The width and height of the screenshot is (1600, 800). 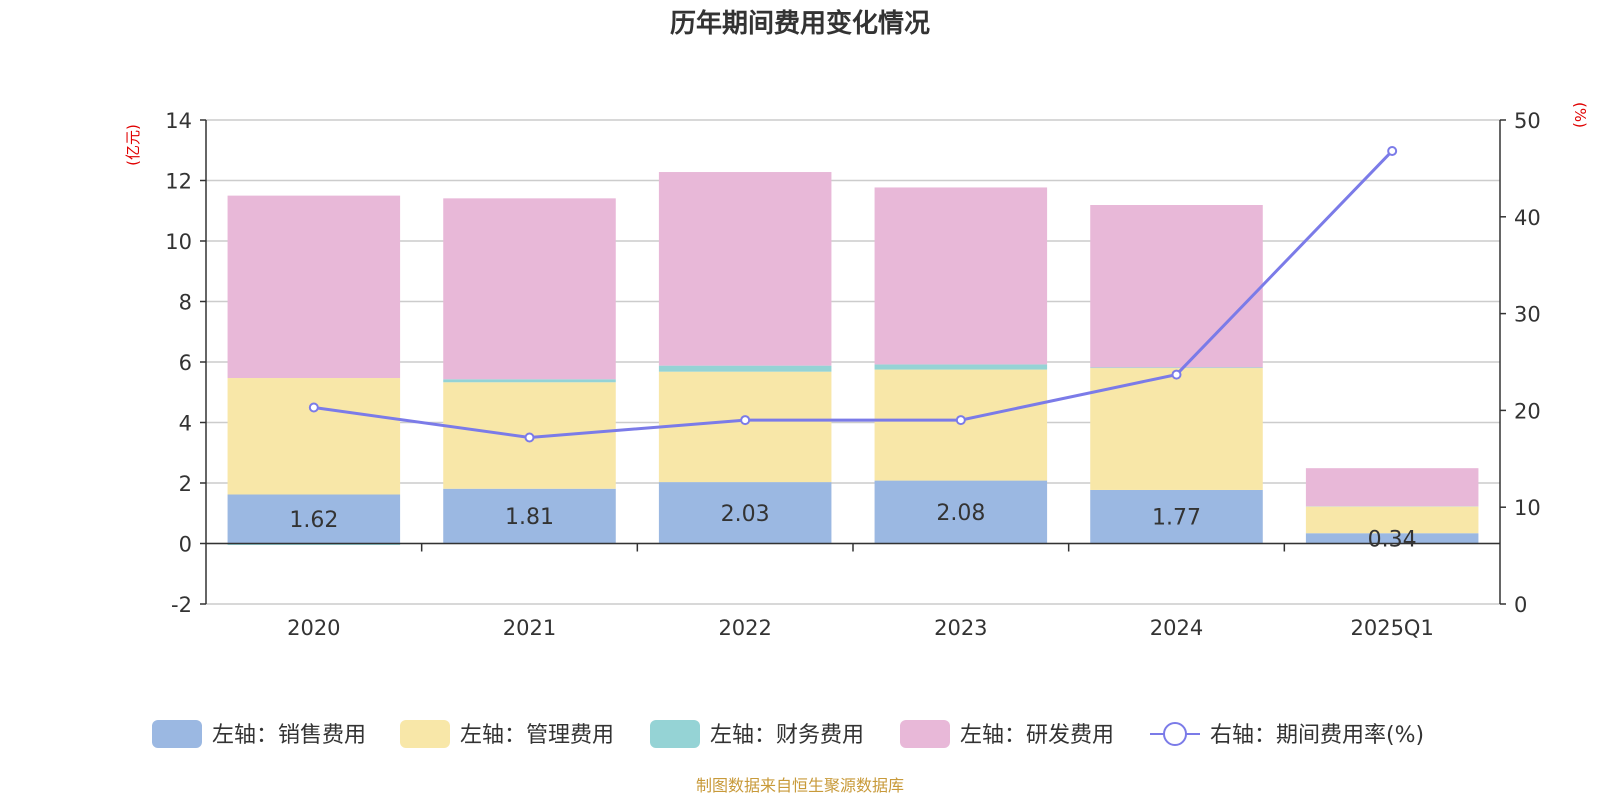 What do you see at coordinates (960, 628) in the screenshot?
I see `x-tick-label: 2023` at bounding box center [960, 628].